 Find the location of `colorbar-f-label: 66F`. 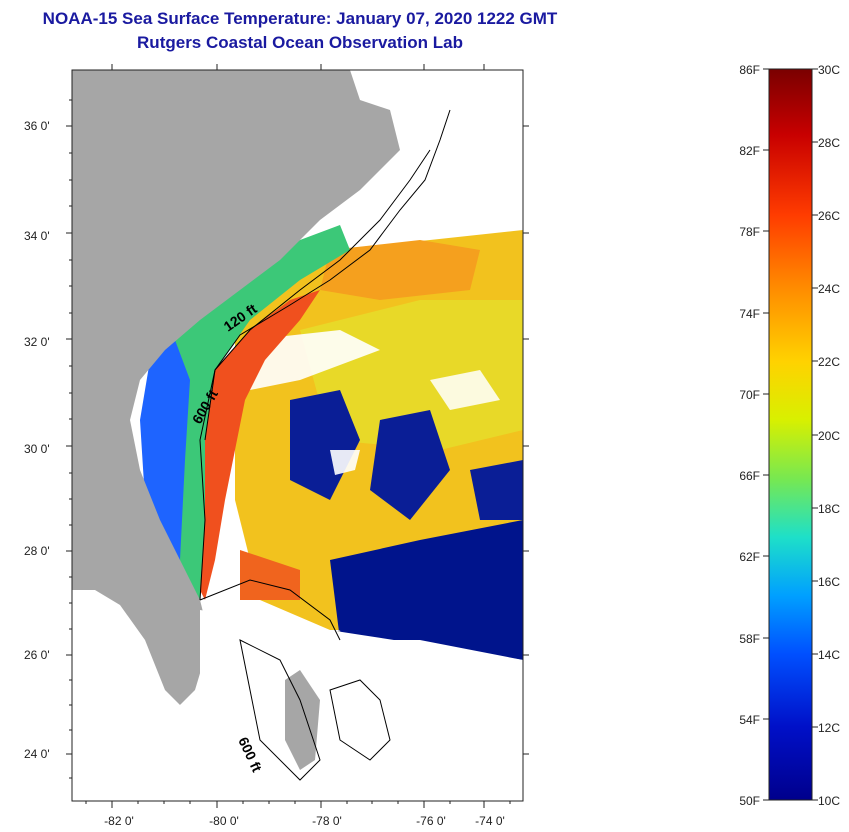

colorbar-f-label: 66F is located at coordinates (749, 476).